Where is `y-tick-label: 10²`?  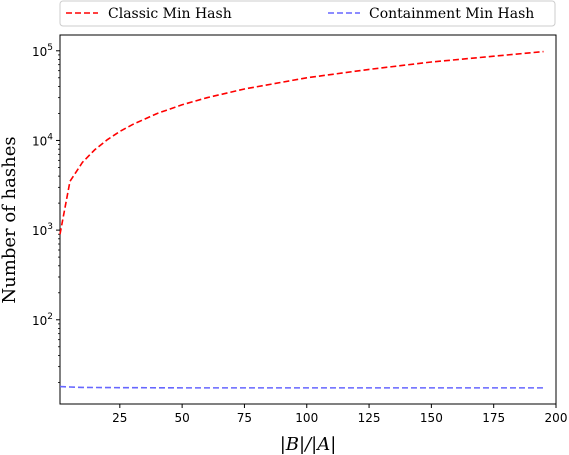 y-tick-label: 10² is located at coordinates (42, 320).